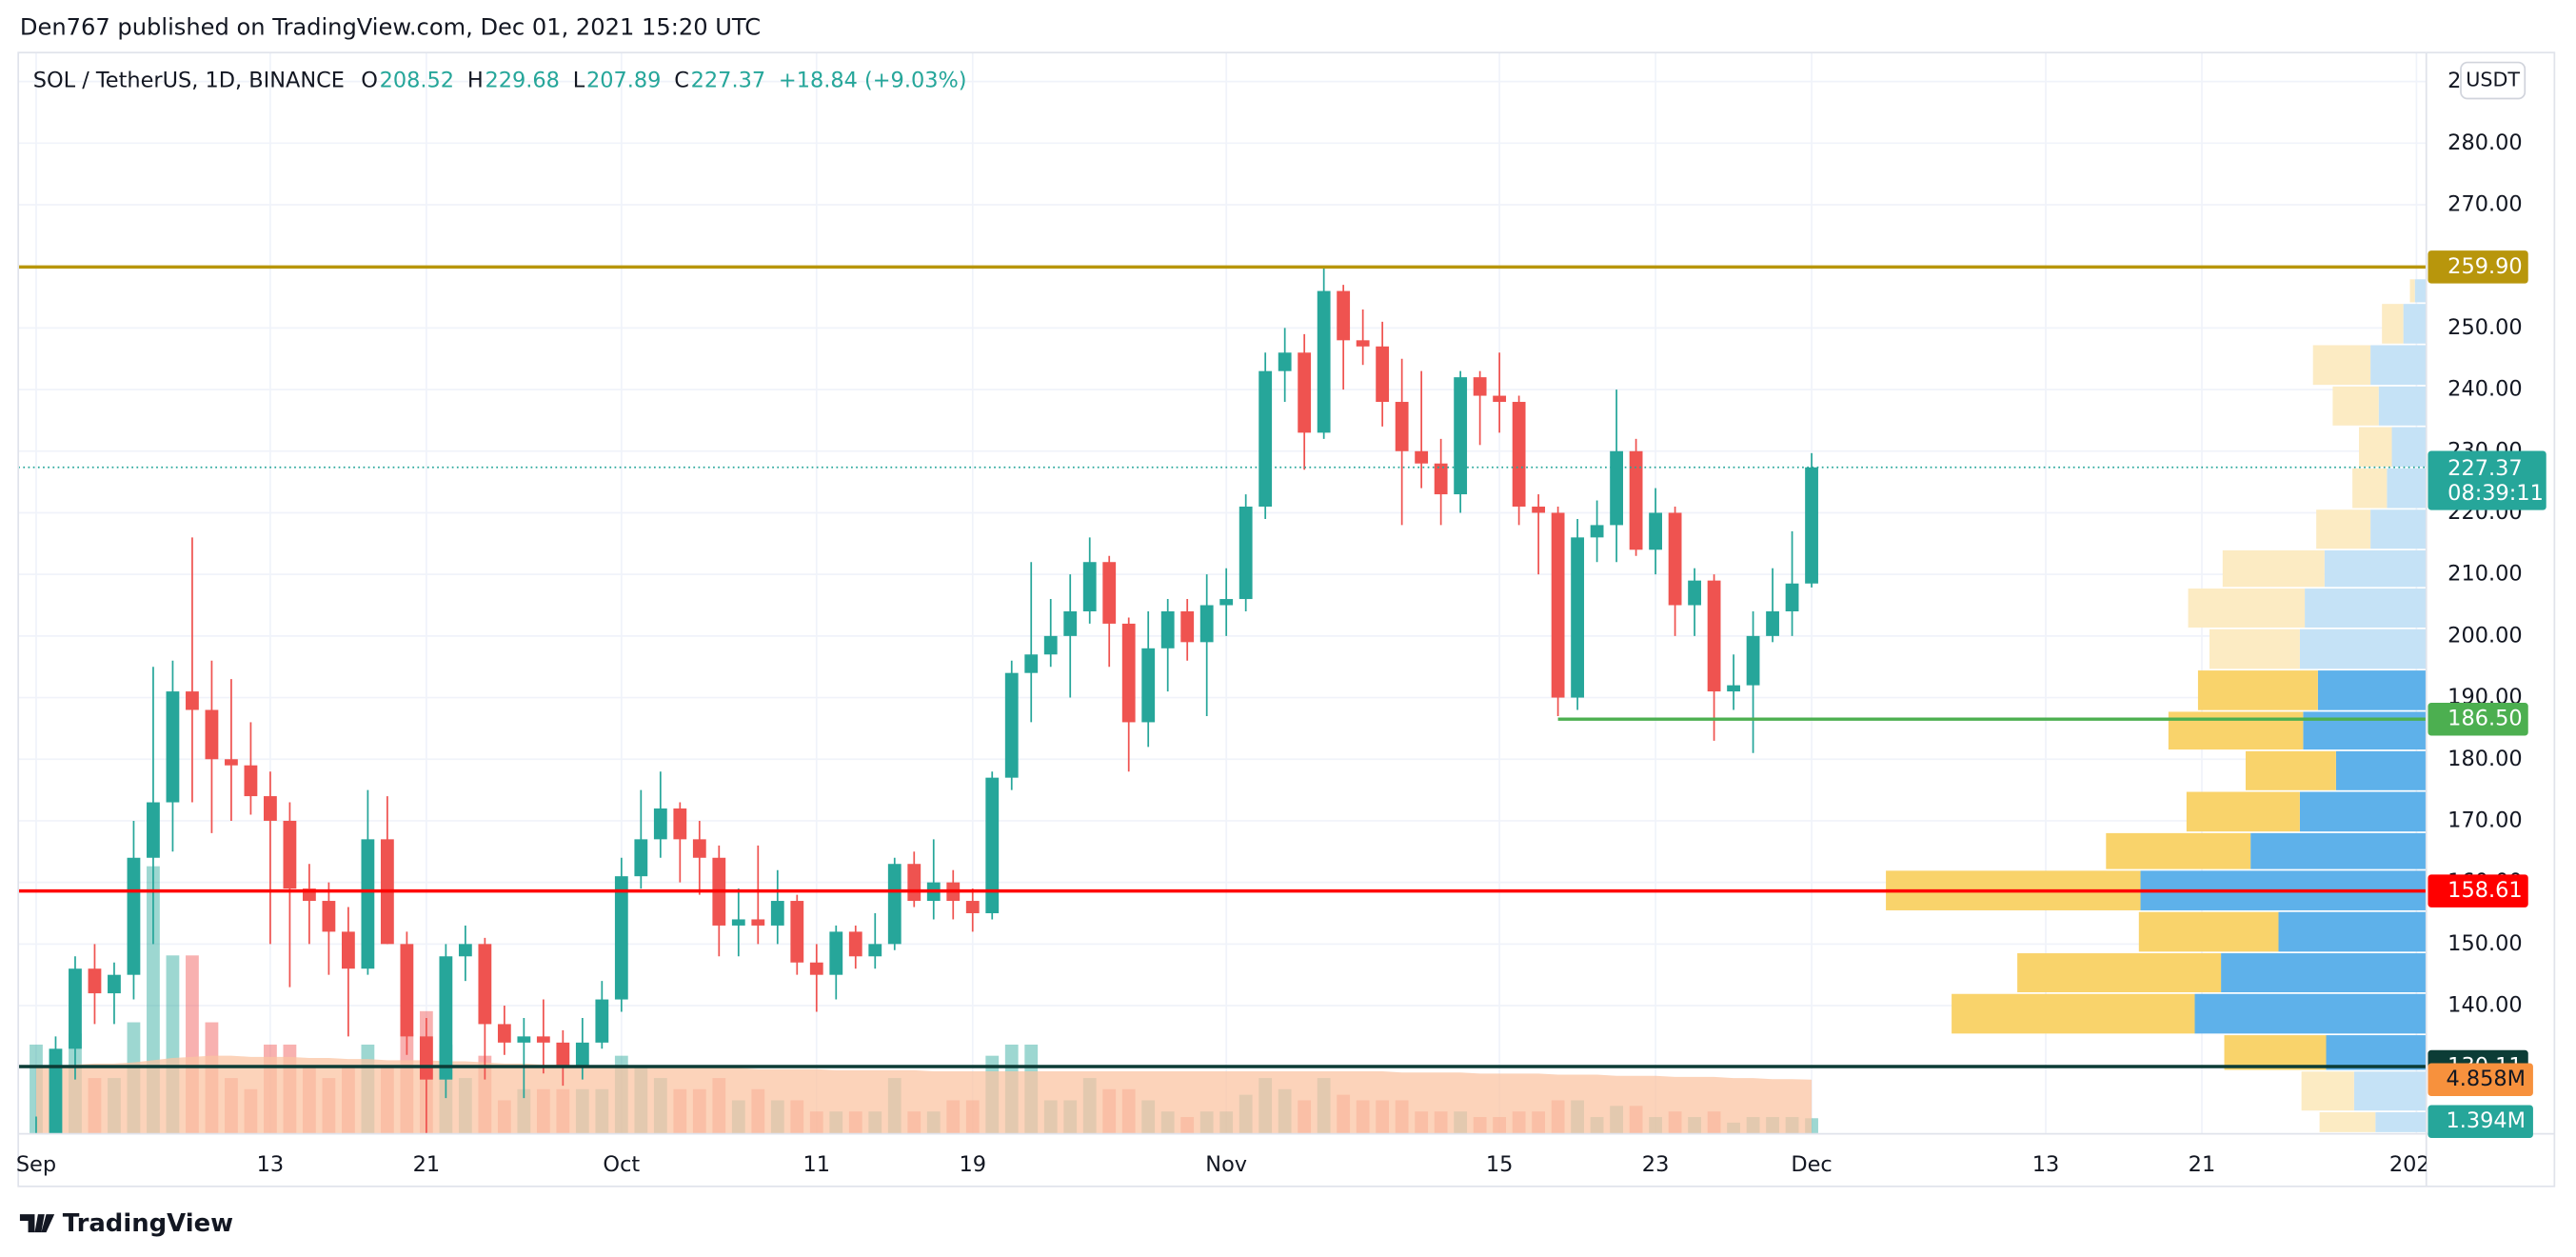  Describe the element at coordinates (924, 1095) in the screenshot. I see `volume-ma-area` at that location.